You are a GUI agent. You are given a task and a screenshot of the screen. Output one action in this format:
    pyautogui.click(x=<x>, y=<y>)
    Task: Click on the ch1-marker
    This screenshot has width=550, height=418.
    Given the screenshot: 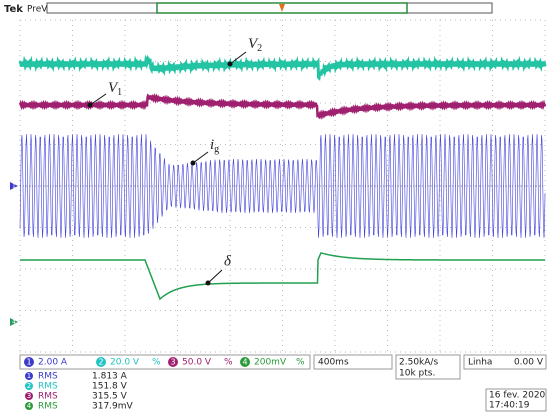 What is the action you would take?
    pyautogui.click(x=14, y=186)
    